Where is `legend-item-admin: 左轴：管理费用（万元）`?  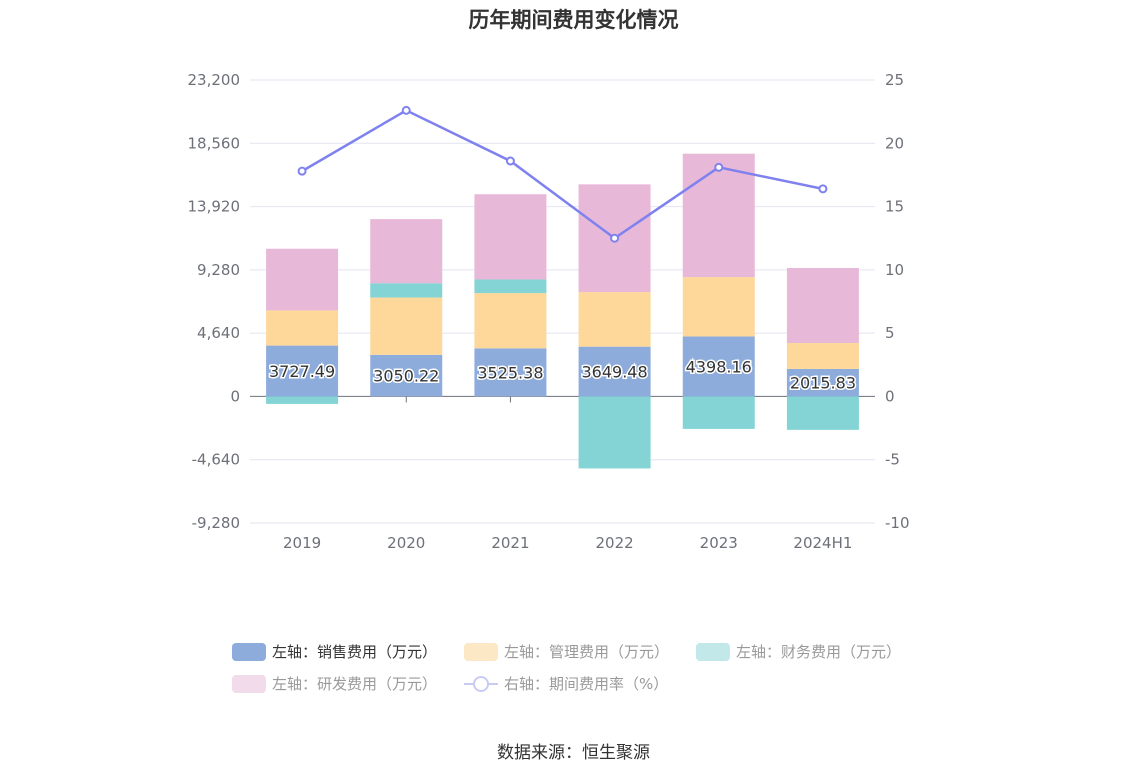
legend-item-admin: 左轴：管理费用（万元） is located at coordinates (566, 651).